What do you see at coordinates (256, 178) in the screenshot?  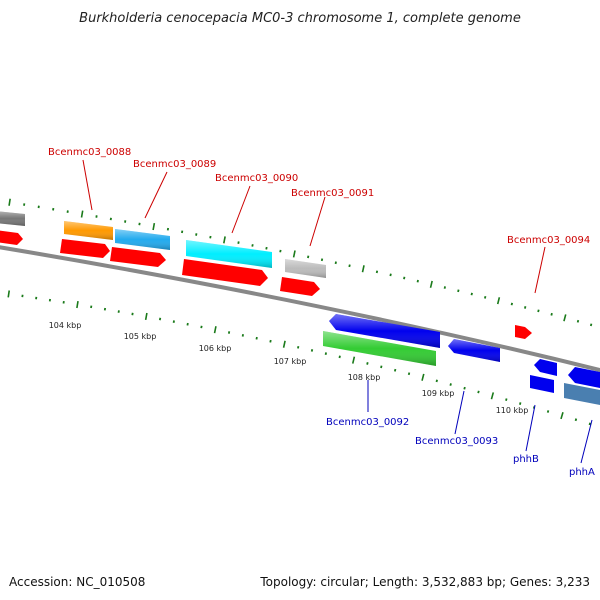 I see `gene-label-bcenmc03-0090: Bcenmc03_0090` at bounding box center [256, 178].